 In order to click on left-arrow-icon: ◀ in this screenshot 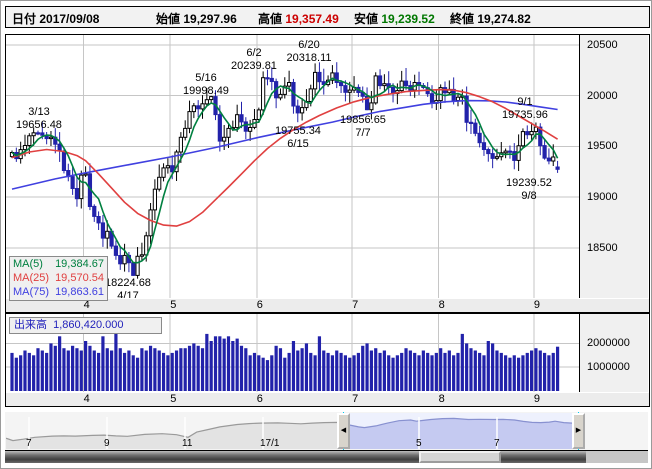, I will do `click(343, 430)`.